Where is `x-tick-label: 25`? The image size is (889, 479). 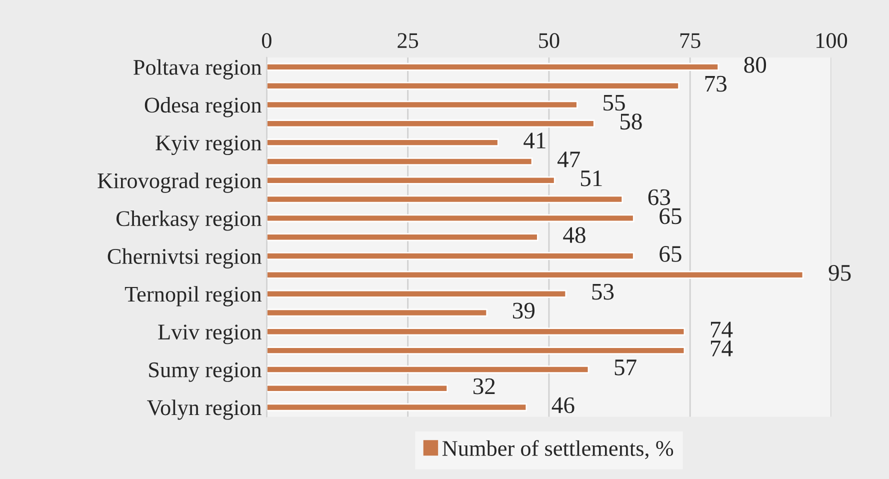
x-tick-label: 25 is located at coordinates (408, 40).